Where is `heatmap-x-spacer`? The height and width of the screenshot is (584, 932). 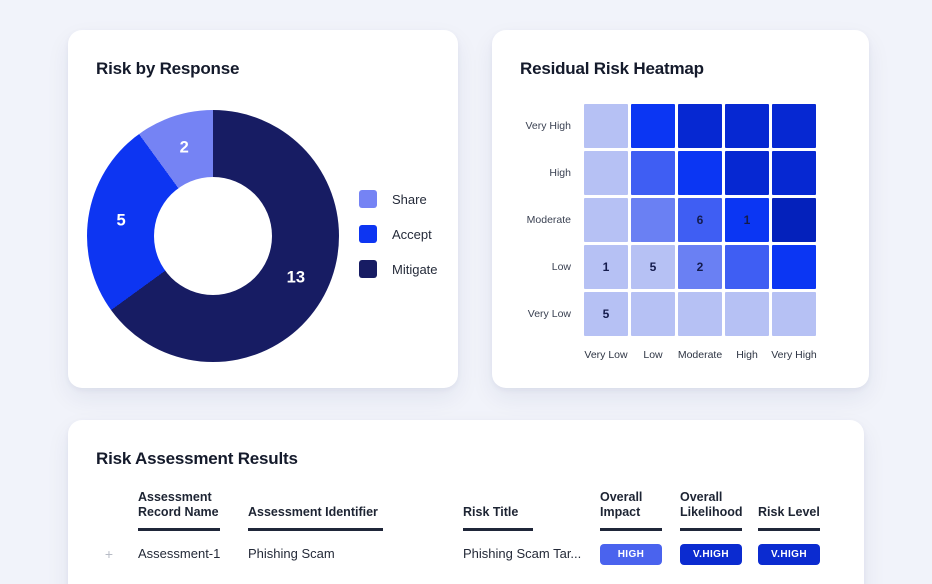 heatmap-x-spacer is located at coordinates (536, 355).